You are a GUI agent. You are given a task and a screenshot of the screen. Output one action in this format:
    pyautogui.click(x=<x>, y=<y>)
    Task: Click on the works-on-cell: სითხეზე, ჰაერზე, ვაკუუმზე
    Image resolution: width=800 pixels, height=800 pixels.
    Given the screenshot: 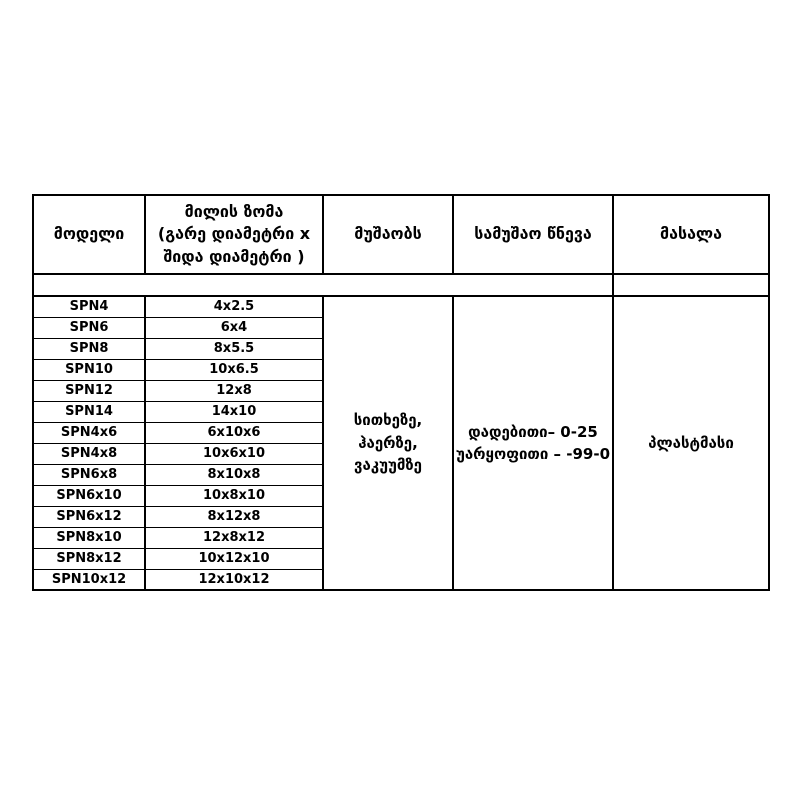 What is the action you would take?
    pyautogui.click(x=388, y=443)
    